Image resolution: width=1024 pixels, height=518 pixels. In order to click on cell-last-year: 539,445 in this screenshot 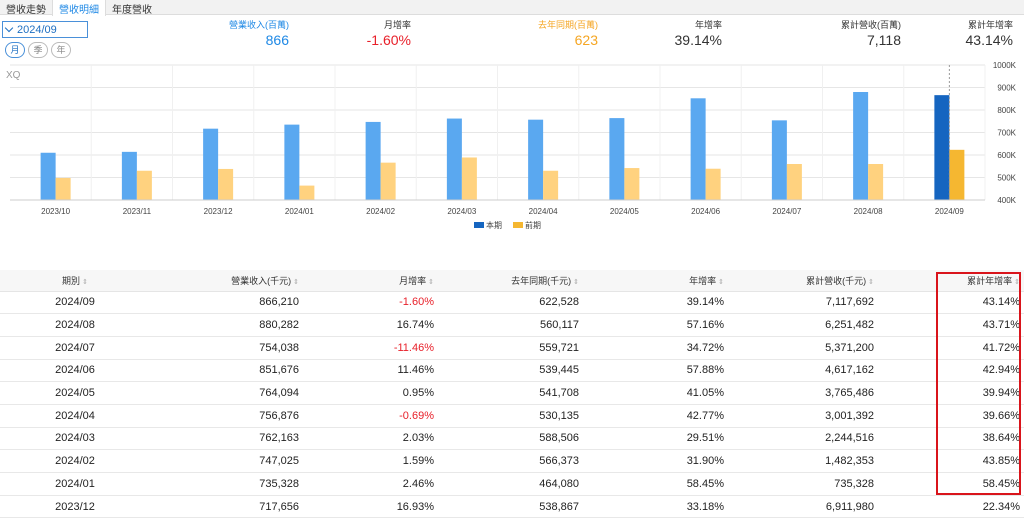, I will do `click(510, 371)`.